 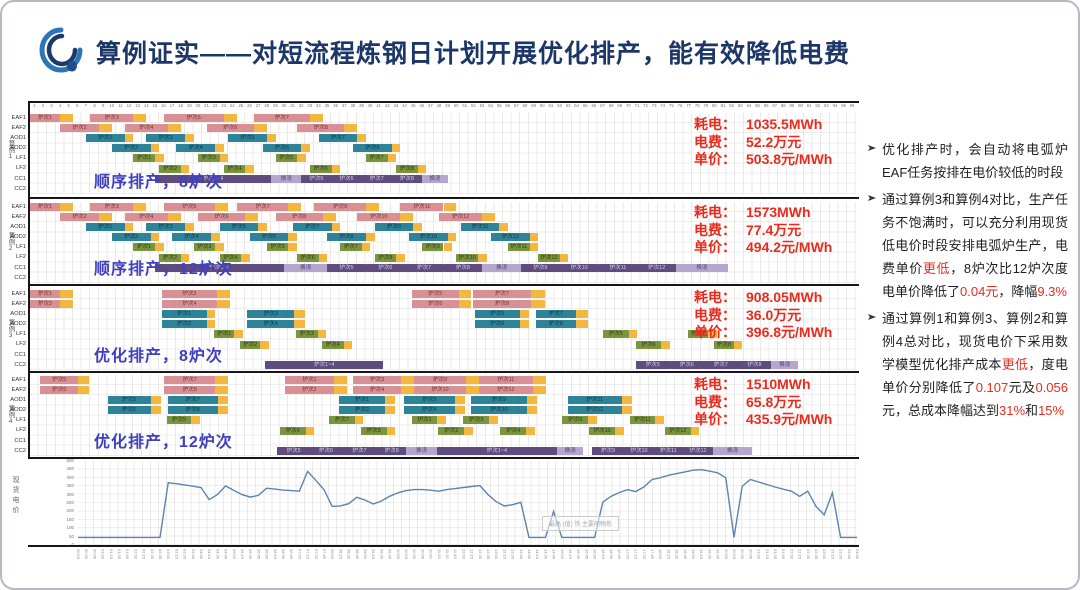 I want to click on x-tick-label: 02:45, so click(x=160, y=554).